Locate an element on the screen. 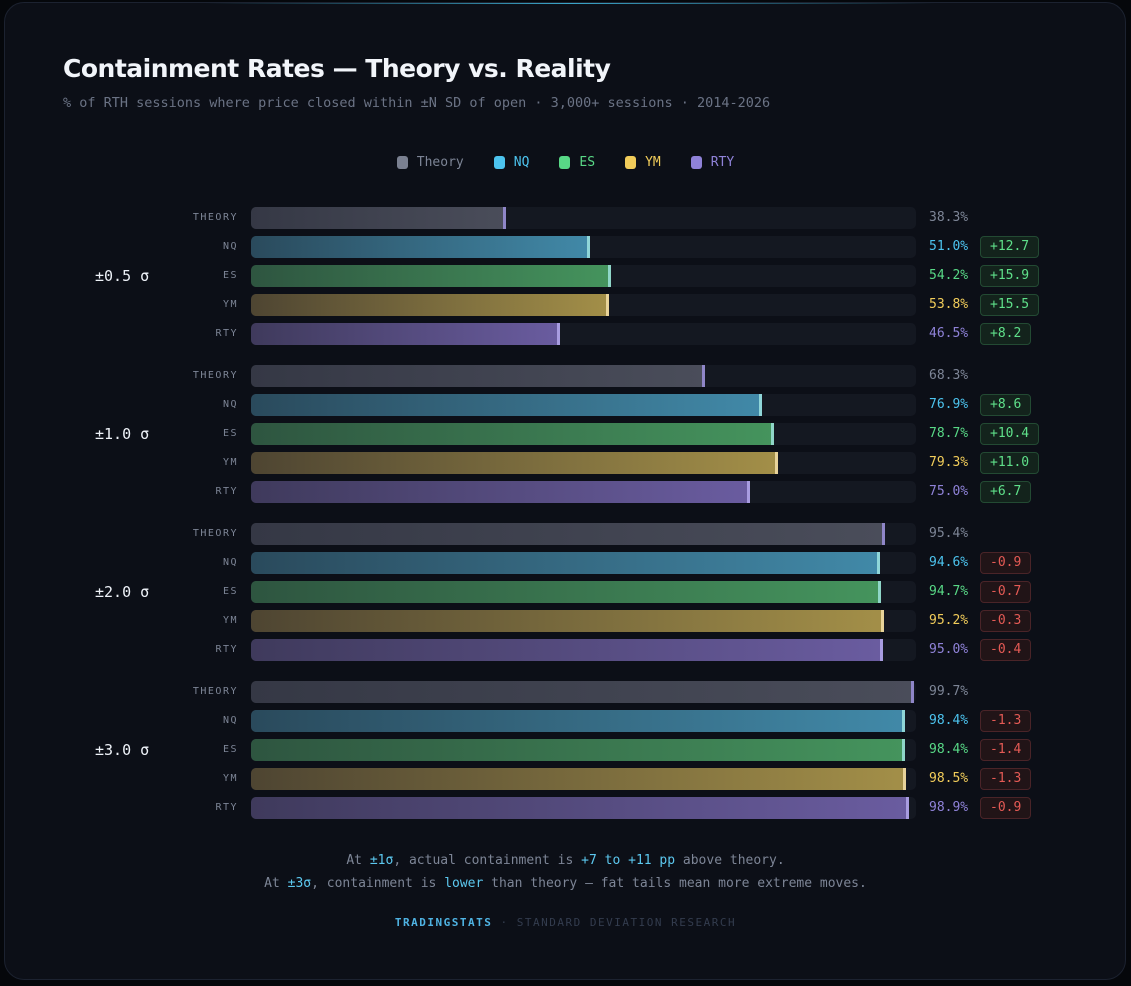 This screenshot has width=1131, height=986. legend-label: ES is located at coordinates (587, 162).